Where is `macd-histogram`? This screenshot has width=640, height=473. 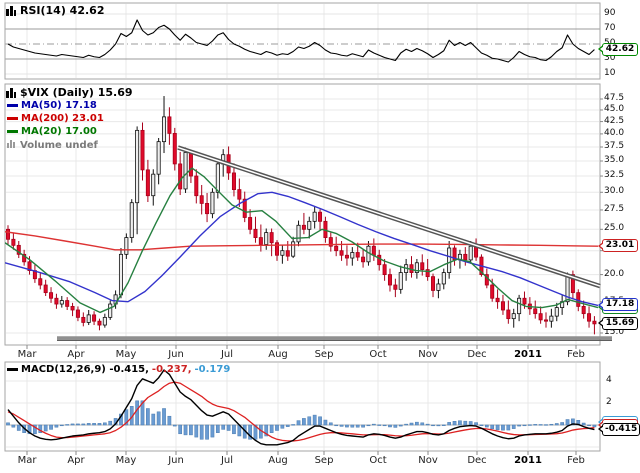 macd-histogram is located at coordinates (301, 420).